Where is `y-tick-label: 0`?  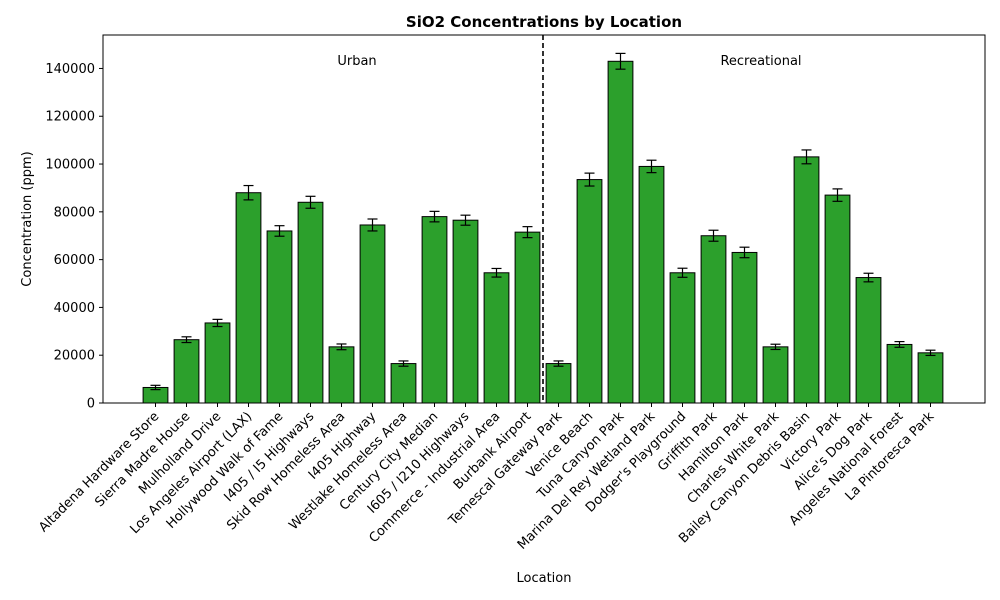
y-tick-label: 0 is located at coordinates (91, 404).